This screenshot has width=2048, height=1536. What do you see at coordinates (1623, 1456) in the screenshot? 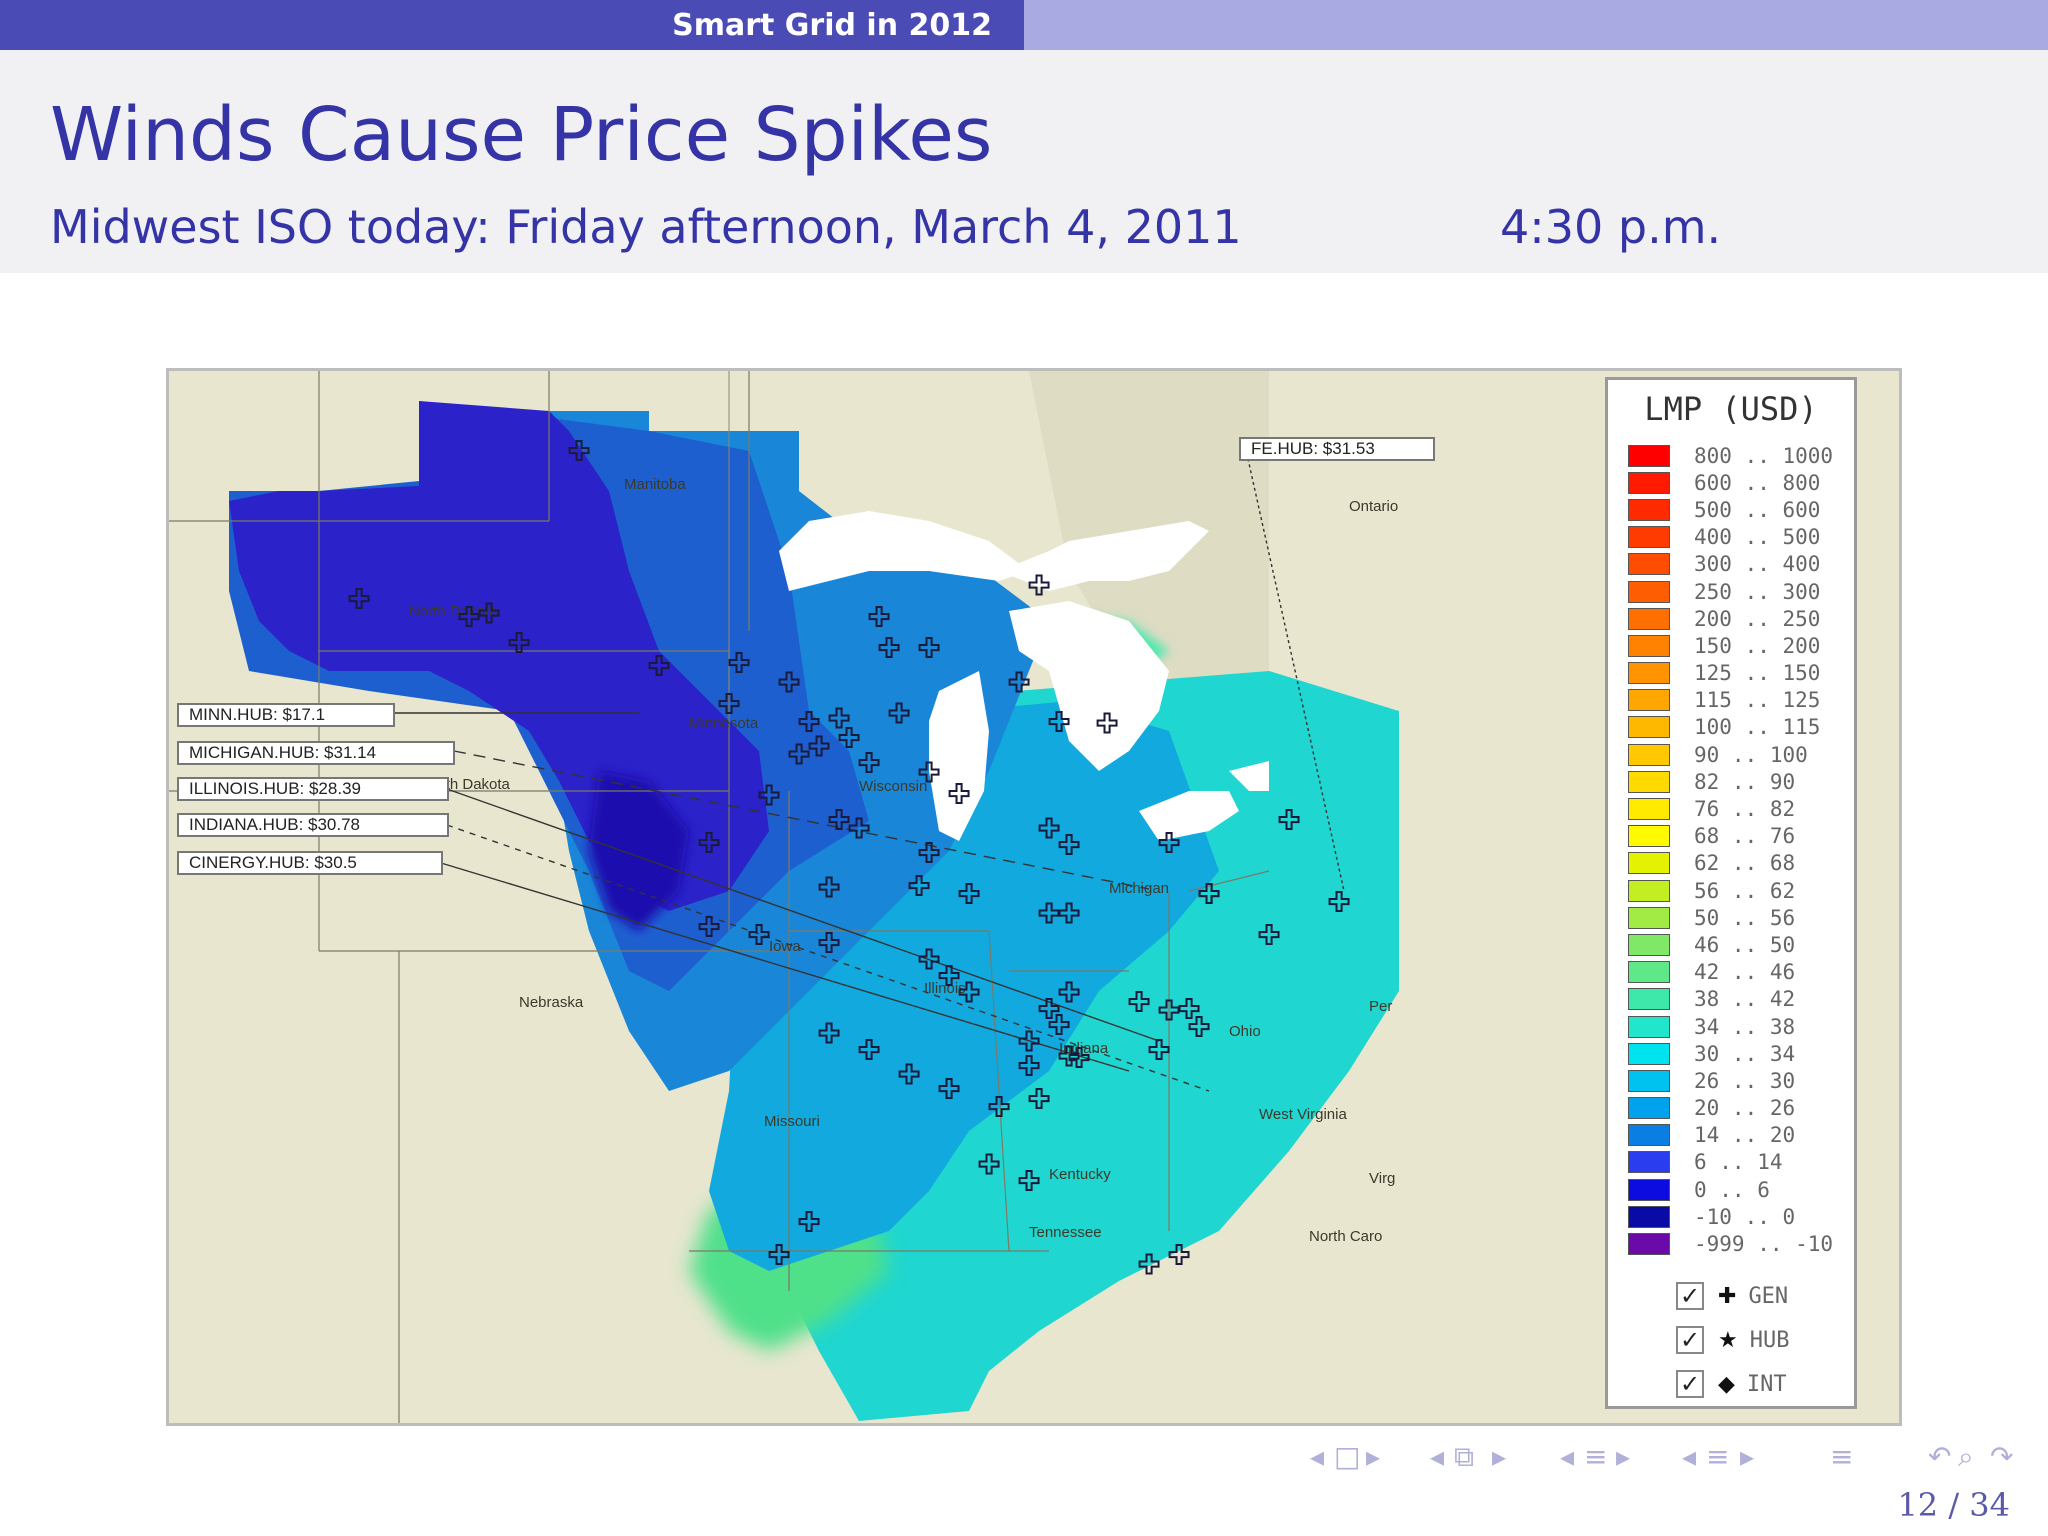
I see `nav-next-subsection-icon: ▸` at bounding box center [1623, 1456].